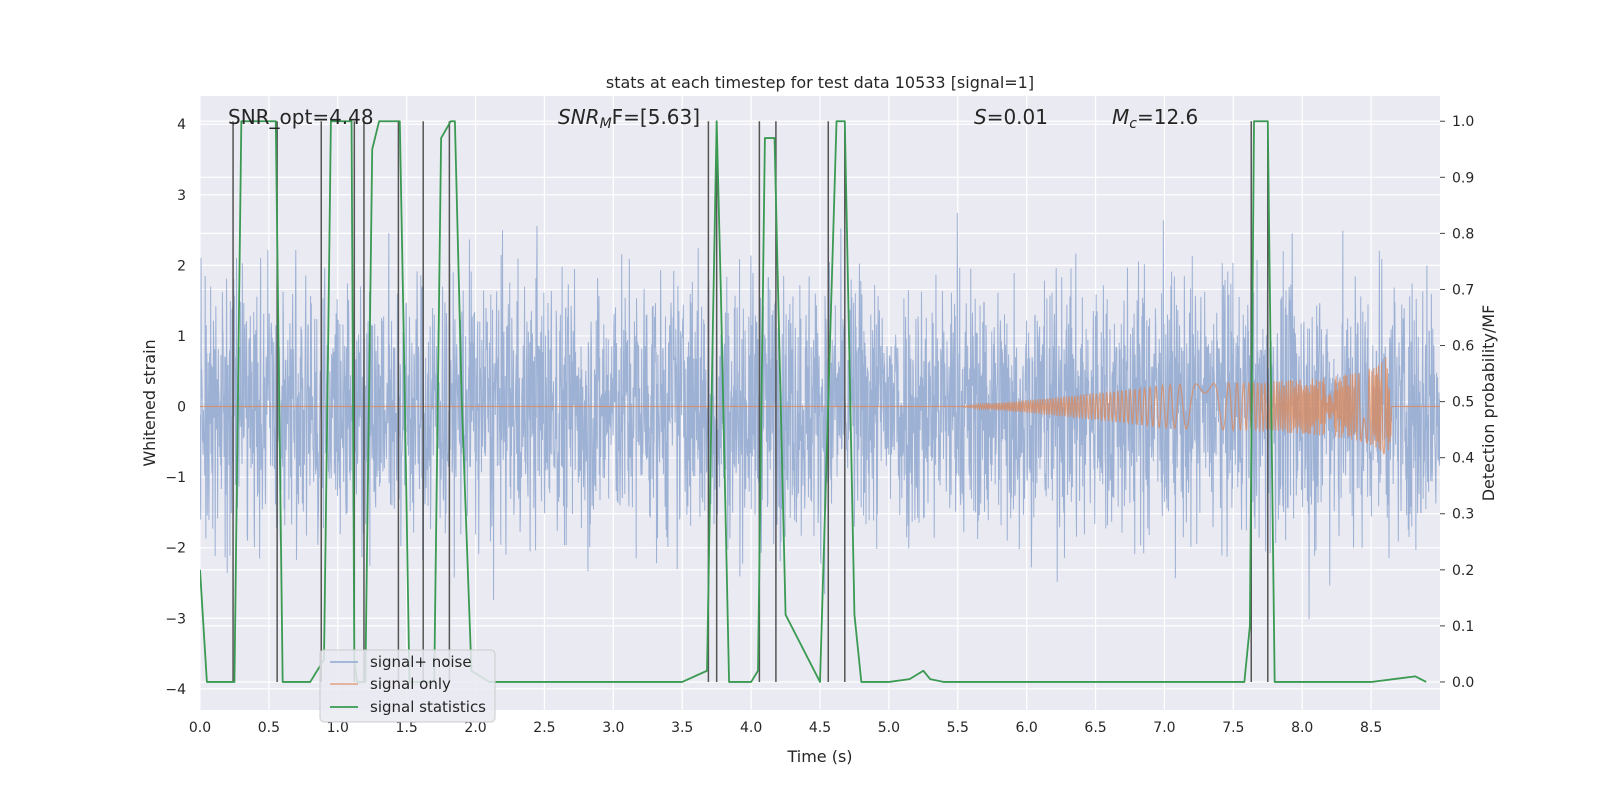 The height and width of the screenshot is (800, 1600). I want to click on y-right-tick-label: 0.7, so click(1463, 290).